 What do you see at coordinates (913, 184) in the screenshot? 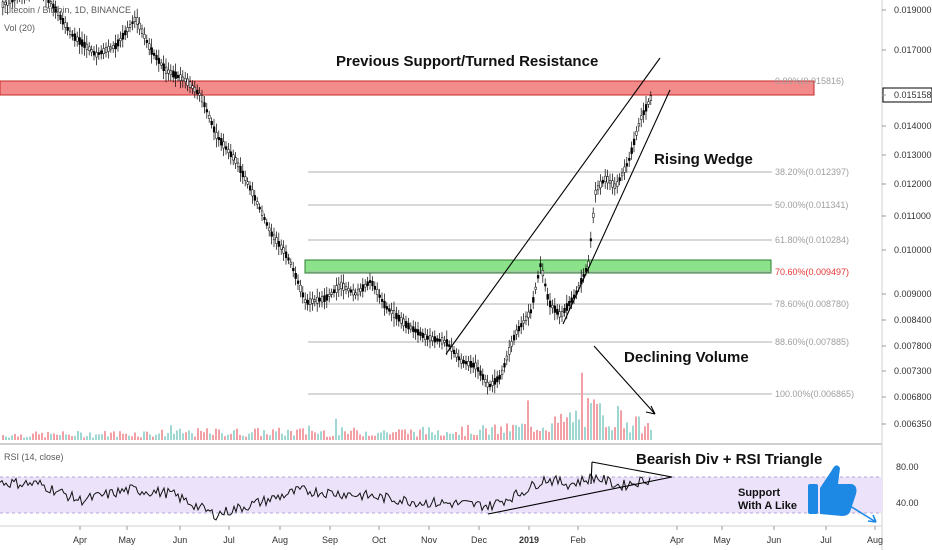
I see `price-tick-label: 0.012000` at bounding box center [913, 184].